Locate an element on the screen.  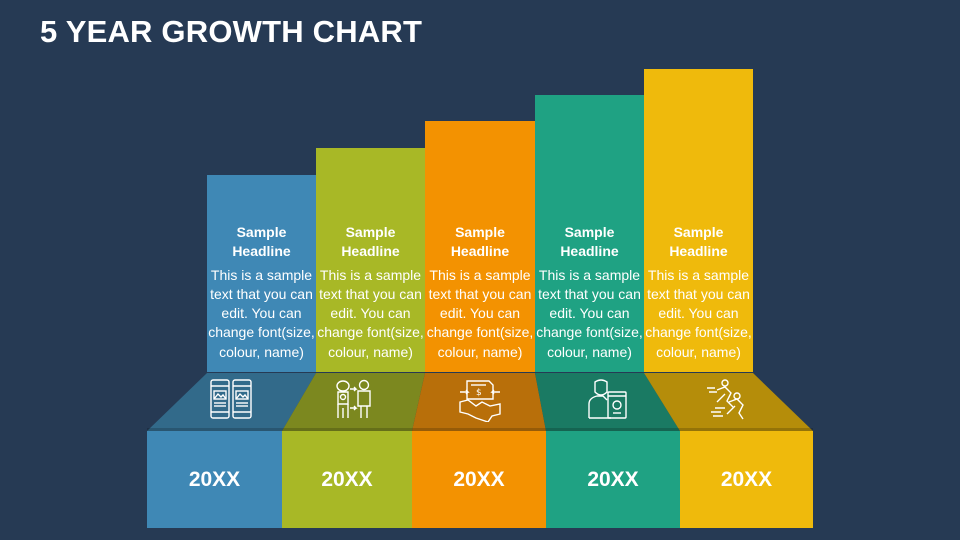
year-label-5: 20XX is located at coordinates (746, 479).